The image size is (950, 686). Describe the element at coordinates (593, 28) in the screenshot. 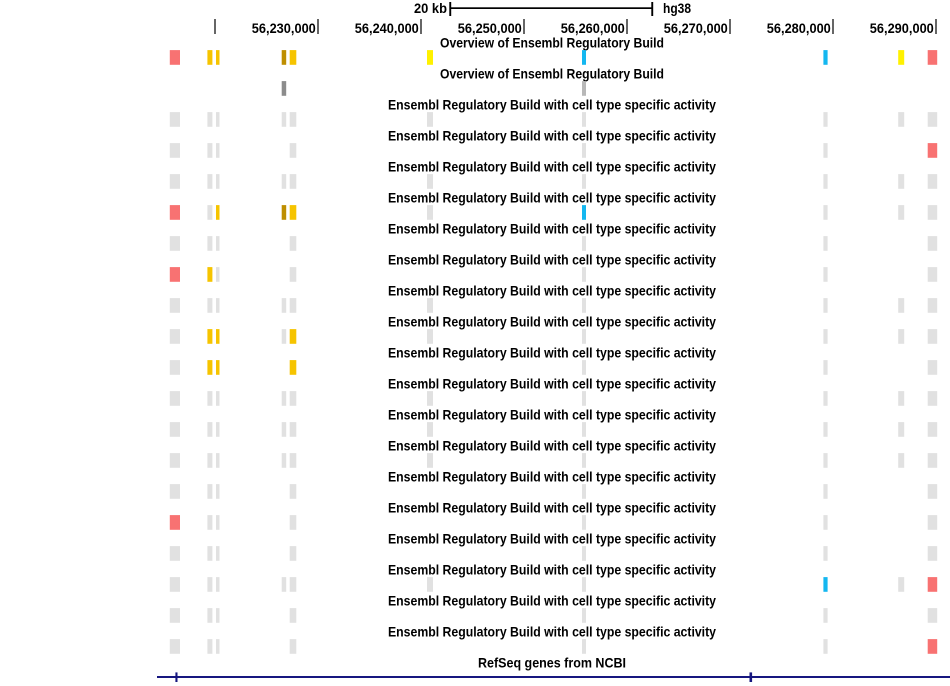

I see `svg-text: 56,260,000` at that location.